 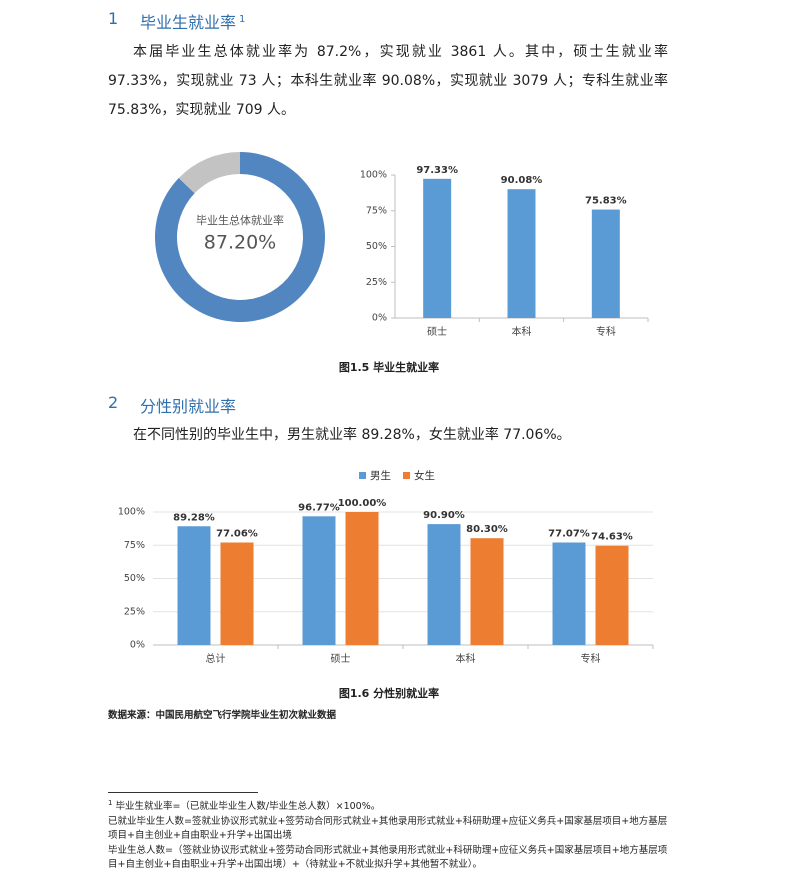 What do you see at coordinates (240, 220) in the screenshot?
I see `center-label: 毕业生总体就业率` at bounding box center [240, 220].